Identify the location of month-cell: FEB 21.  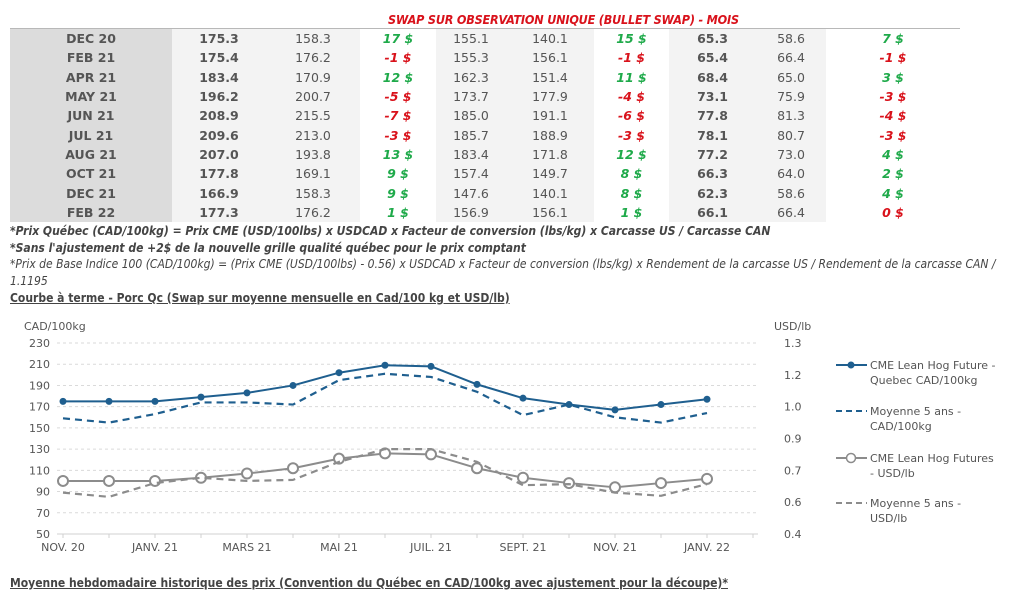
(91, 58).